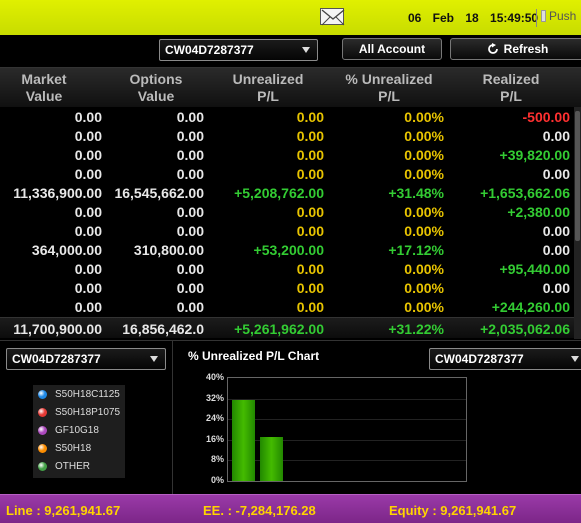  I want to click on legend-account-select: CW04D7287377, so click(86, 359).